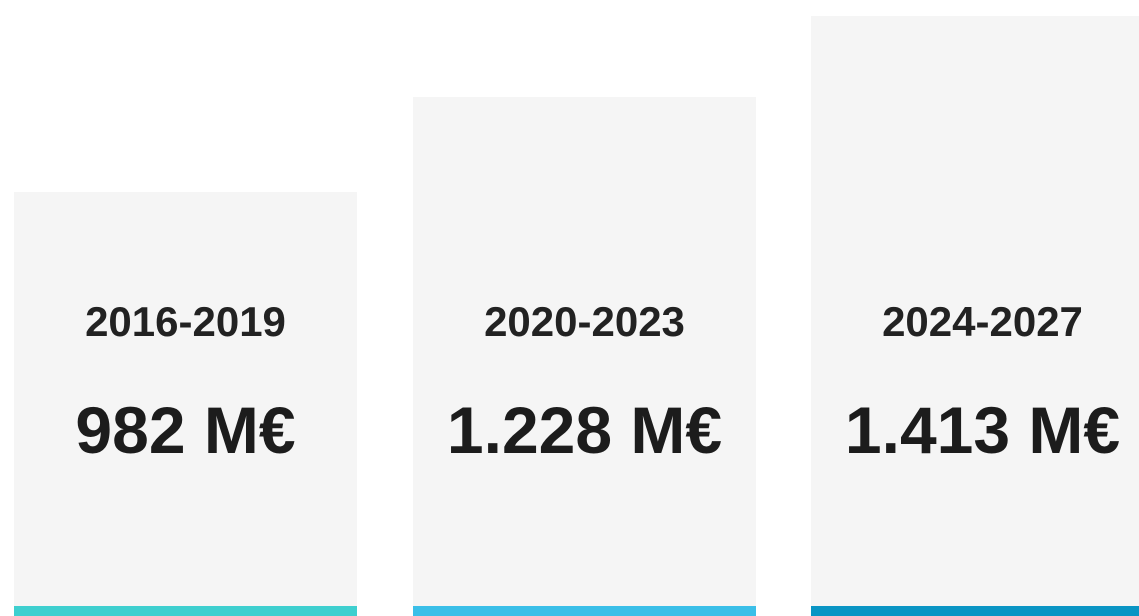  What do you see at coordinates (185, 321) in the screenshot?
I see `period-label: 2016-2019` at bounding box center [185, 321].